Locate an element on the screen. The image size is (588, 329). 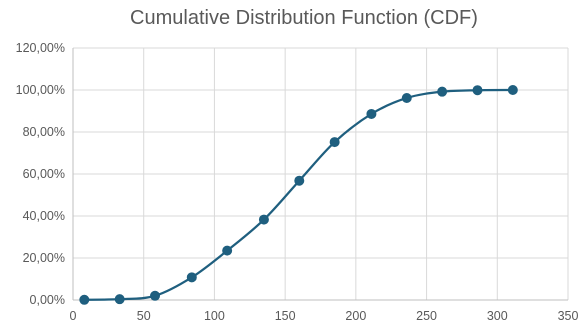
y-tick-label: 80,00% is located at coordinates (44, 132).